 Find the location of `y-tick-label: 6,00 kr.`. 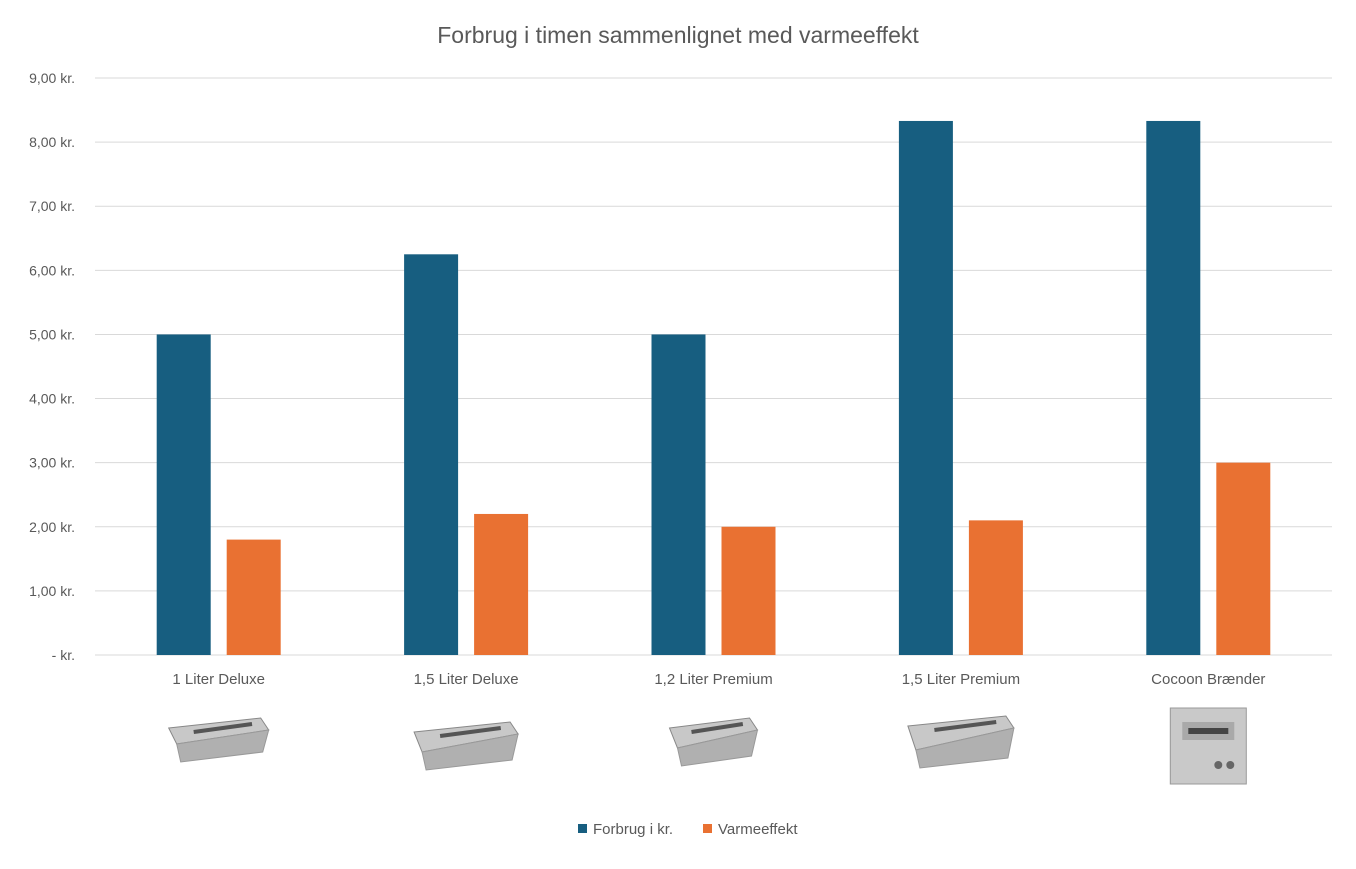

y-tick-label: 6,00 kr. is located at coordinates (52, 270).